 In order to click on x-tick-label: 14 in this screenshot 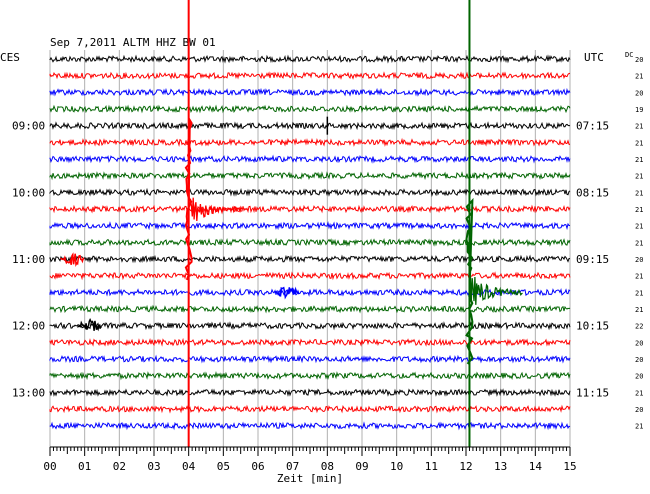, I will do `click(536, 466)`.